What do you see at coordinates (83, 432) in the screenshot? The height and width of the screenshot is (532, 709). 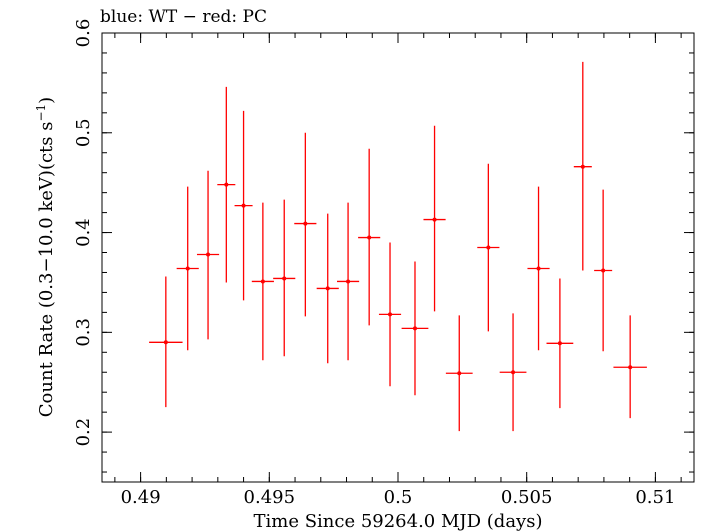 I see `y-tick-label: 0.2` at bounding box center [83, 432].